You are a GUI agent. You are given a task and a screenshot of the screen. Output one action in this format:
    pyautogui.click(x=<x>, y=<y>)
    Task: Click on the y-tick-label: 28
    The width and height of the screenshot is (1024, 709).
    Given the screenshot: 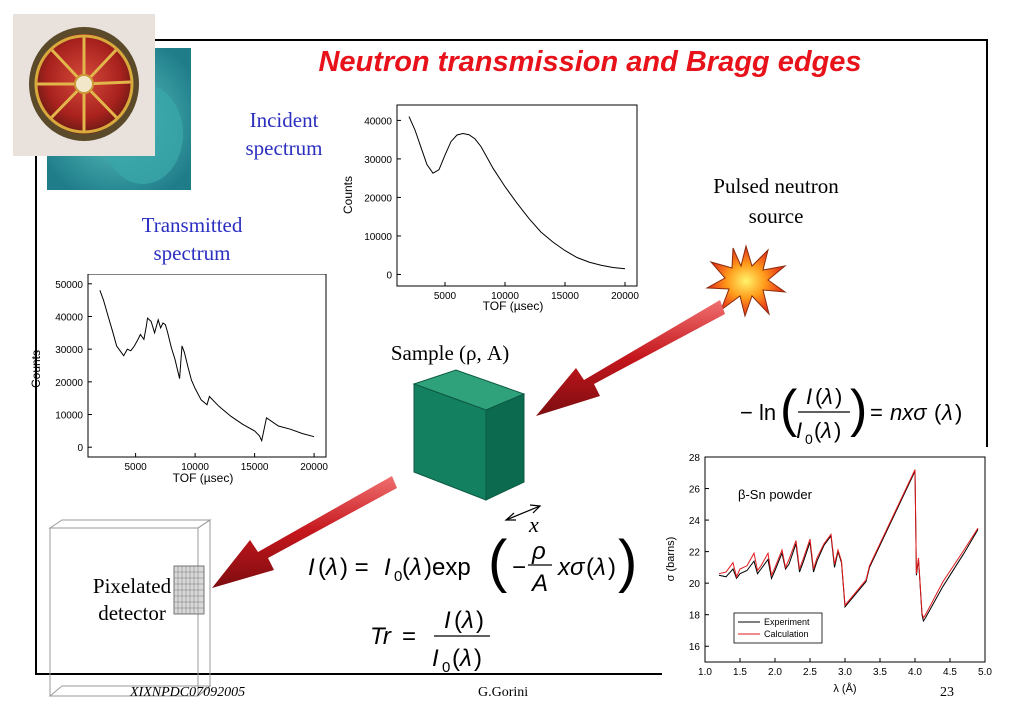 What is the action you would take?
    pyautogui.click(x=695, y=458)
    